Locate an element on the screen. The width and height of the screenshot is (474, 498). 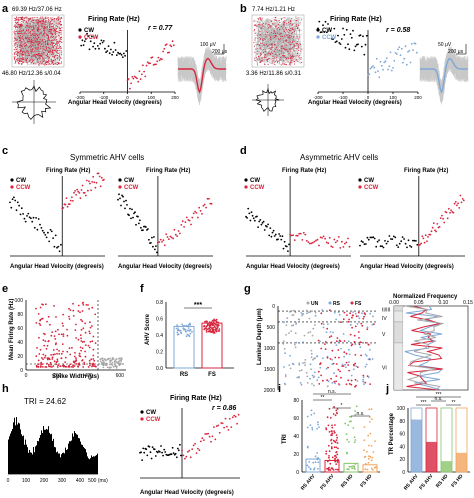
panel-b-scale-v: 50 μV is located at coordinates (445, 45).